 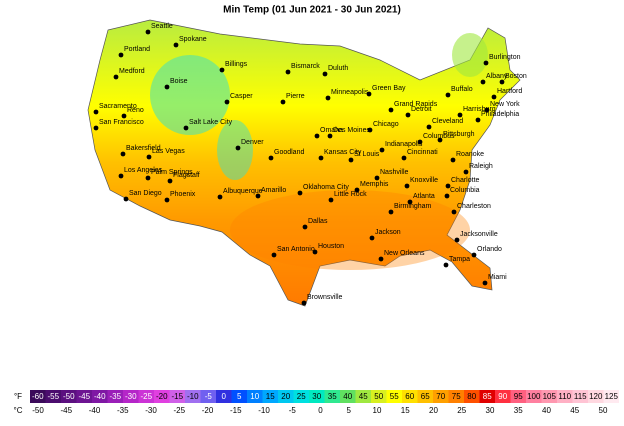 I want to click on city-label: Pierre, so click(x=295, y=96).